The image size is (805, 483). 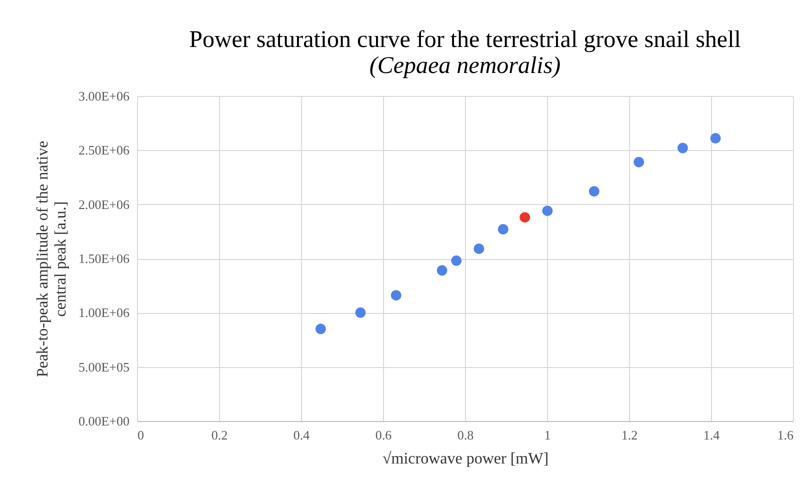 I want to click on x-tick-label: 1.4, so click(x=711, y=435).